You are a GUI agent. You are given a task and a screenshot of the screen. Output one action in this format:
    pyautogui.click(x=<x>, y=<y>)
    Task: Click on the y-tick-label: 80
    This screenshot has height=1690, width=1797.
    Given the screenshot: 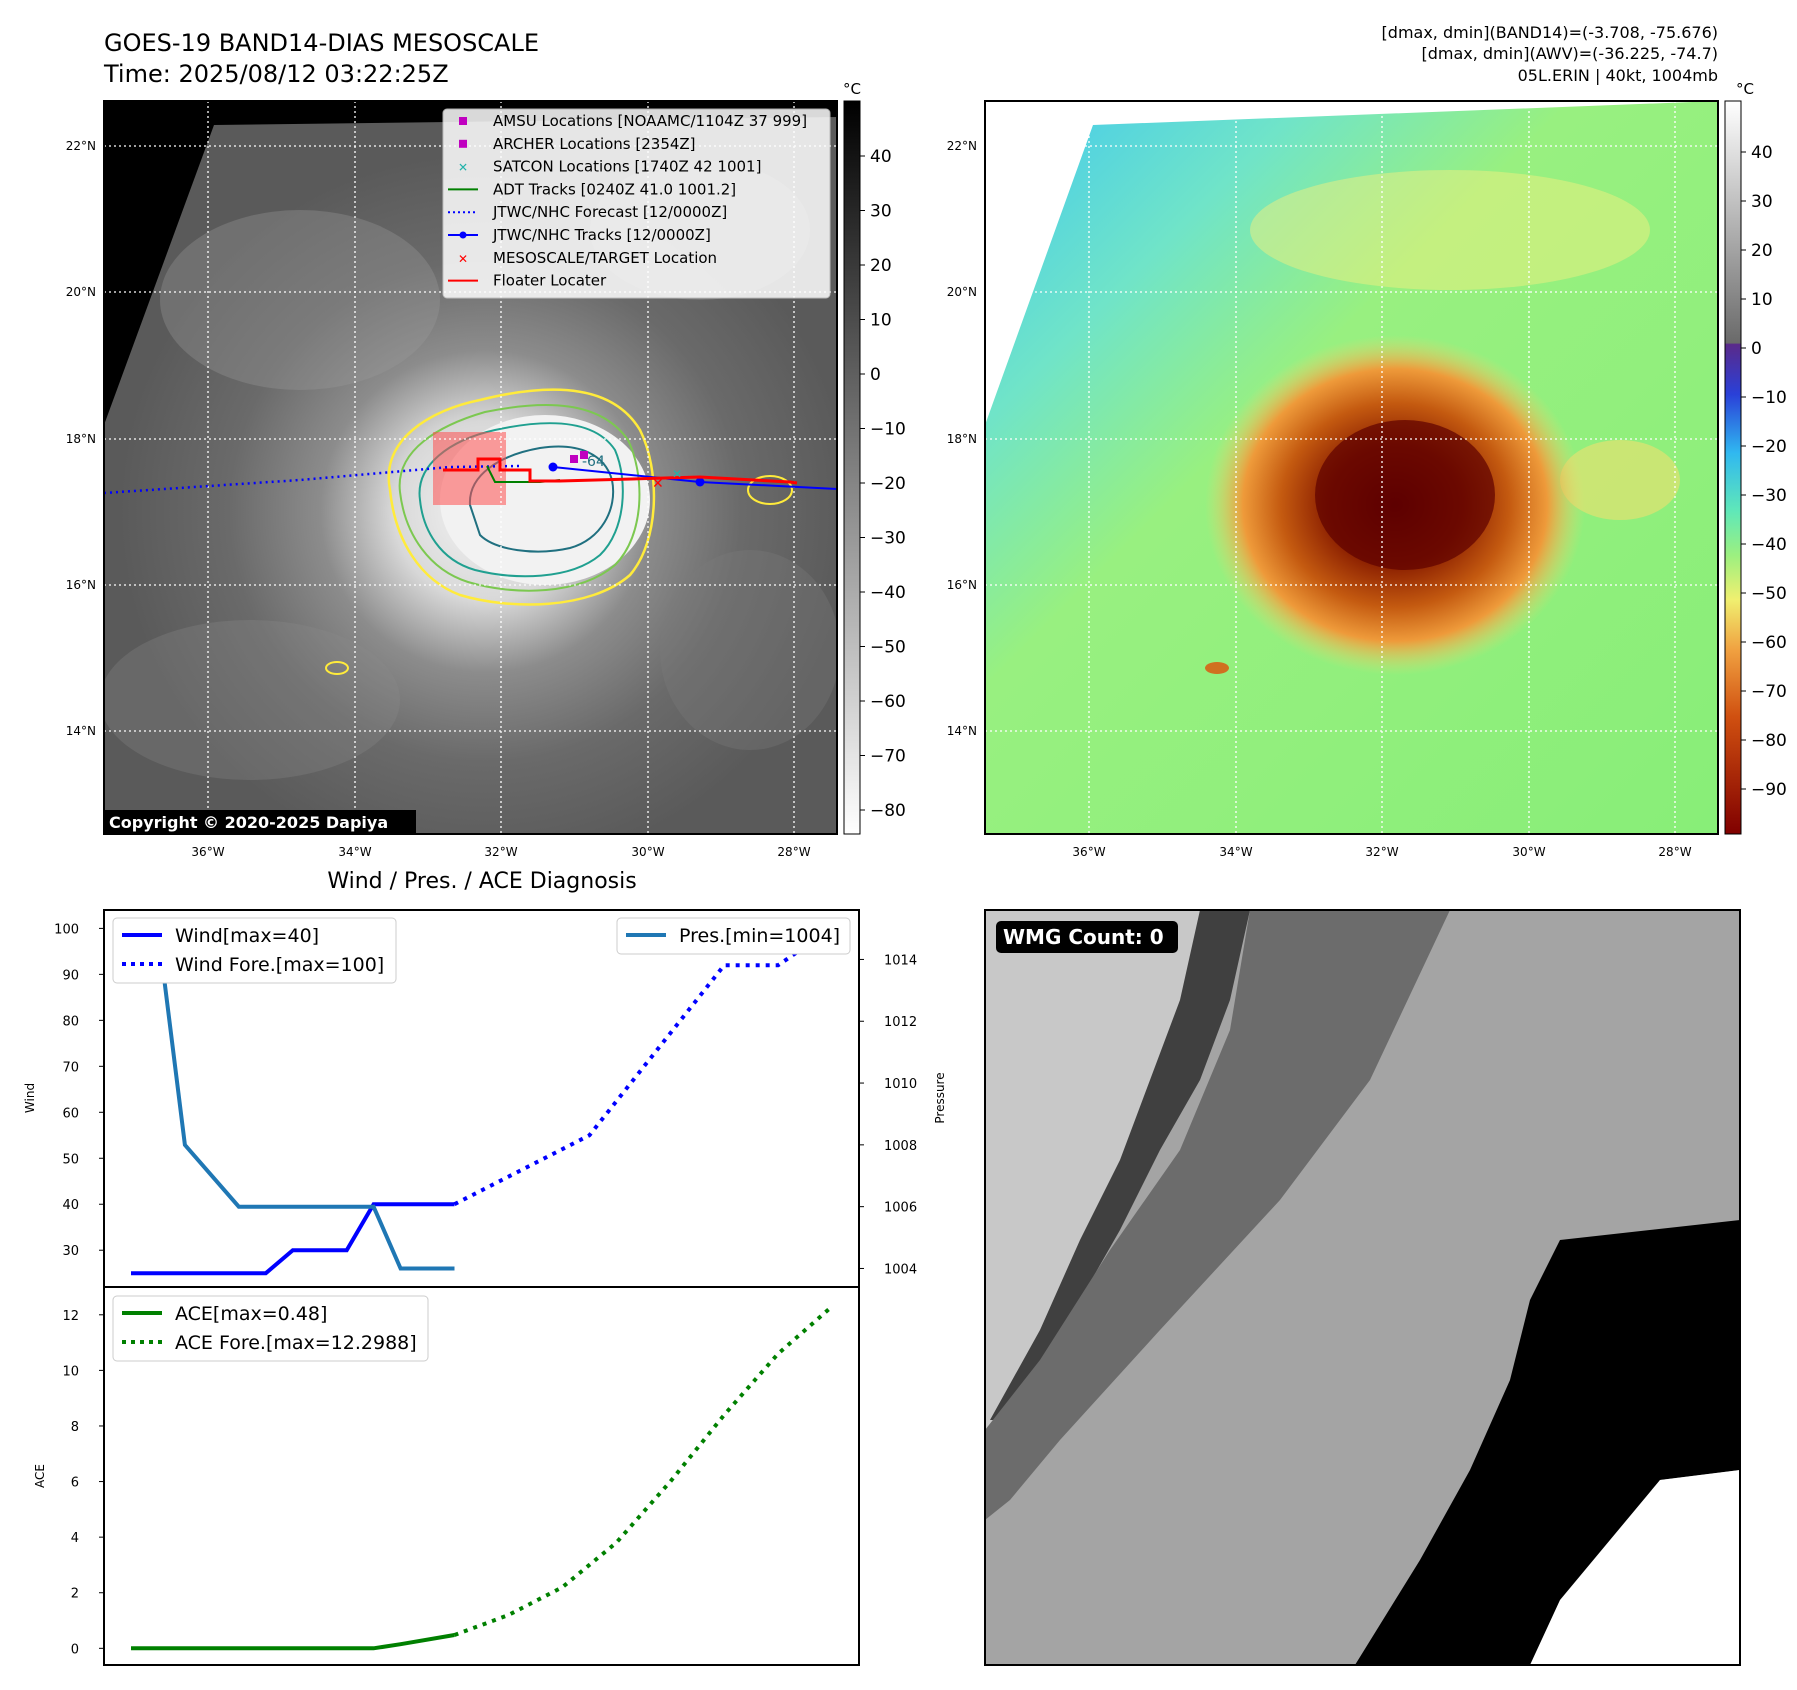 What is the action you would take?
    pyautogui.click(x=70, y=1021)
    